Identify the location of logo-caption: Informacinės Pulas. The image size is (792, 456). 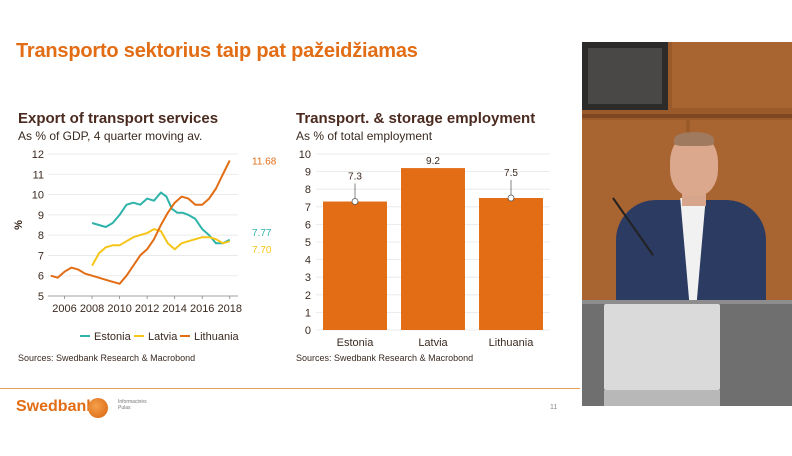
(132, 405).